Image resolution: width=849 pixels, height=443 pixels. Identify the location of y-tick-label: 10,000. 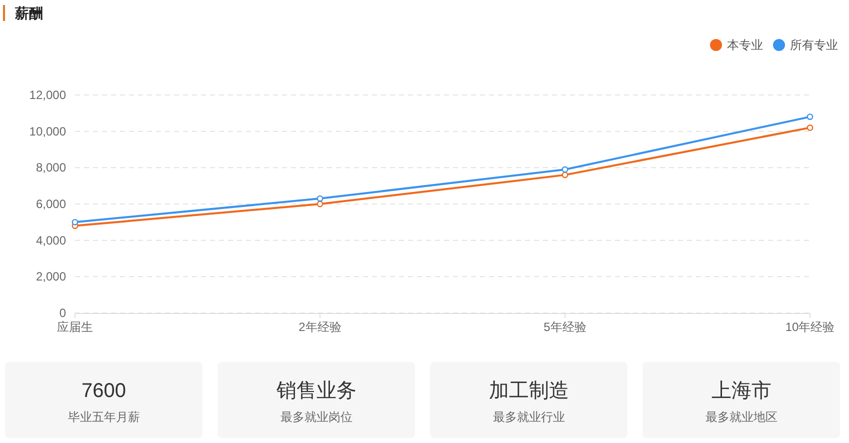
(47, 131).